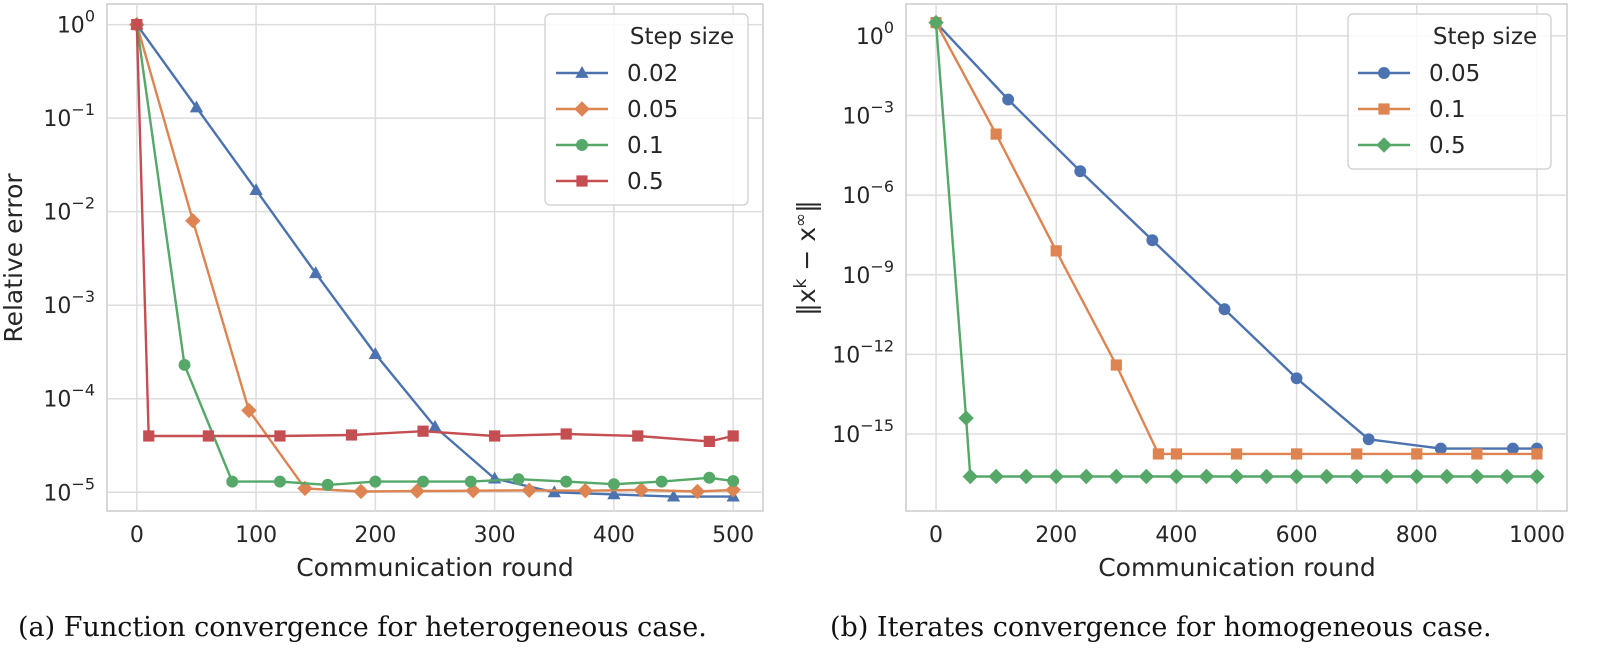 The width and height of the screenshot is (1606, 664). Describe the element at coordinates (1485, 37) in the screenshot. I see `panel-b-legend-title: Step size` at that location.